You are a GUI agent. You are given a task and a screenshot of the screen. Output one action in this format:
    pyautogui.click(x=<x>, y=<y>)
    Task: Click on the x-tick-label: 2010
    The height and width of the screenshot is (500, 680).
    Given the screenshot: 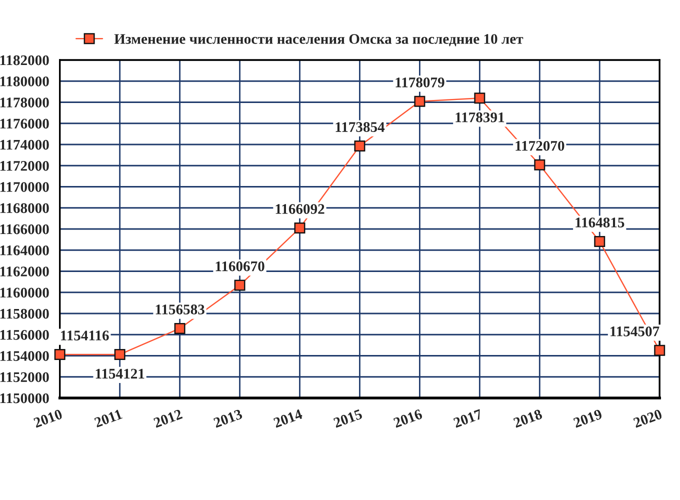 What is the action you would take?
    pyautogui.click(x=48, y=418)
    